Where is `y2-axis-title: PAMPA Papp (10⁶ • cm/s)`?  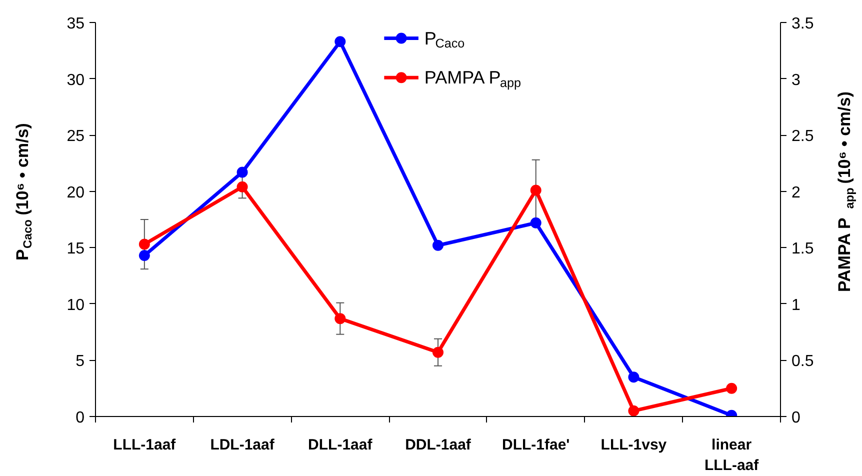 y2-axis-title: PAMPA Papp (10⁶ • cm/s) is located at coordinates (846, 191).